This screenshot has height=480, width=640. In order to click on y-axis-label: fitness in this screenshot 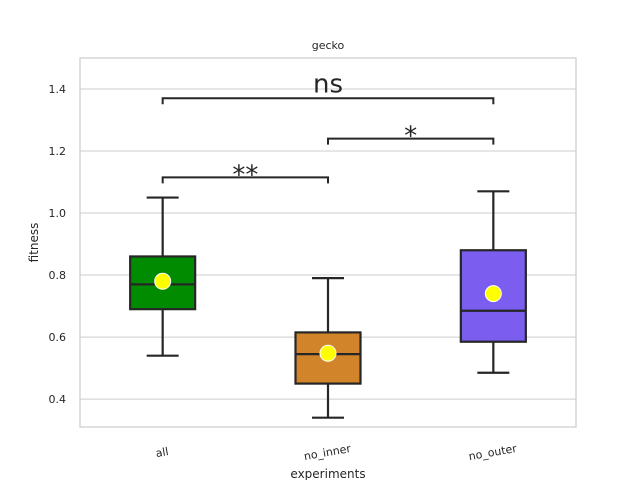, I will do `click(34, 243)`.